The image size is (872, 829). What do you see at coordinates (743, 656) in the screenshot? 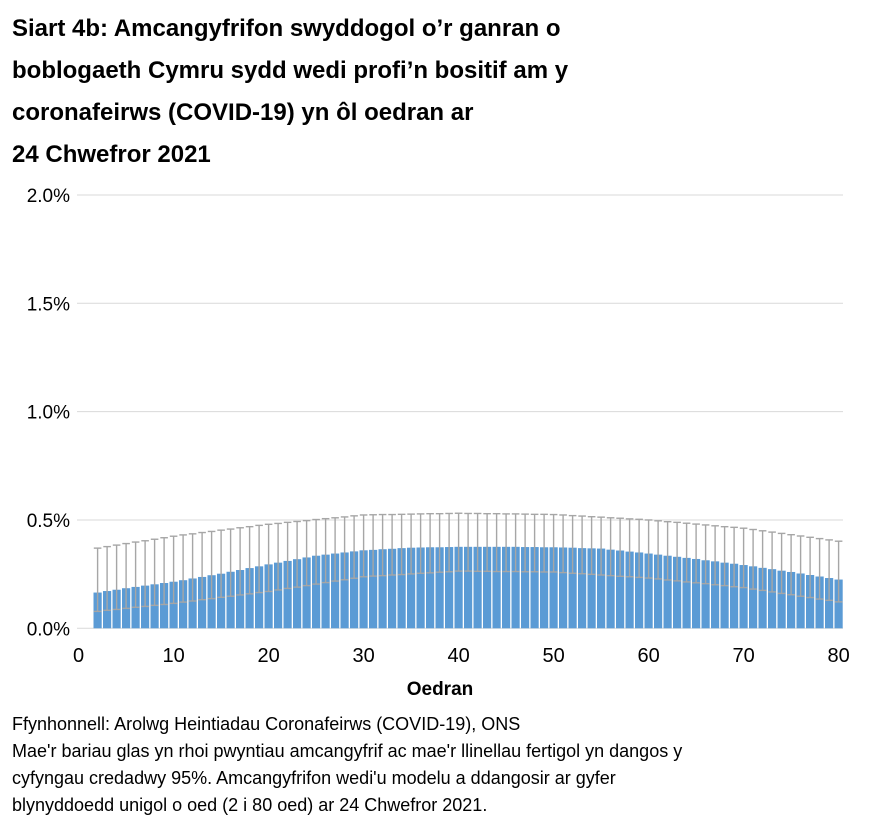
I see `x-tick-label: 70` at bounding box center [743, 656].